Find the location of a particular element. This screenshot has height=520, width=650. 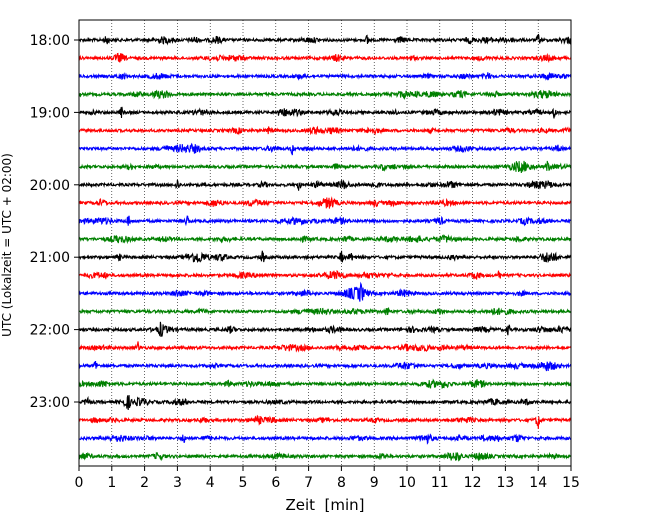

x-tick-label: 11 is located at coordinates (440, 483).